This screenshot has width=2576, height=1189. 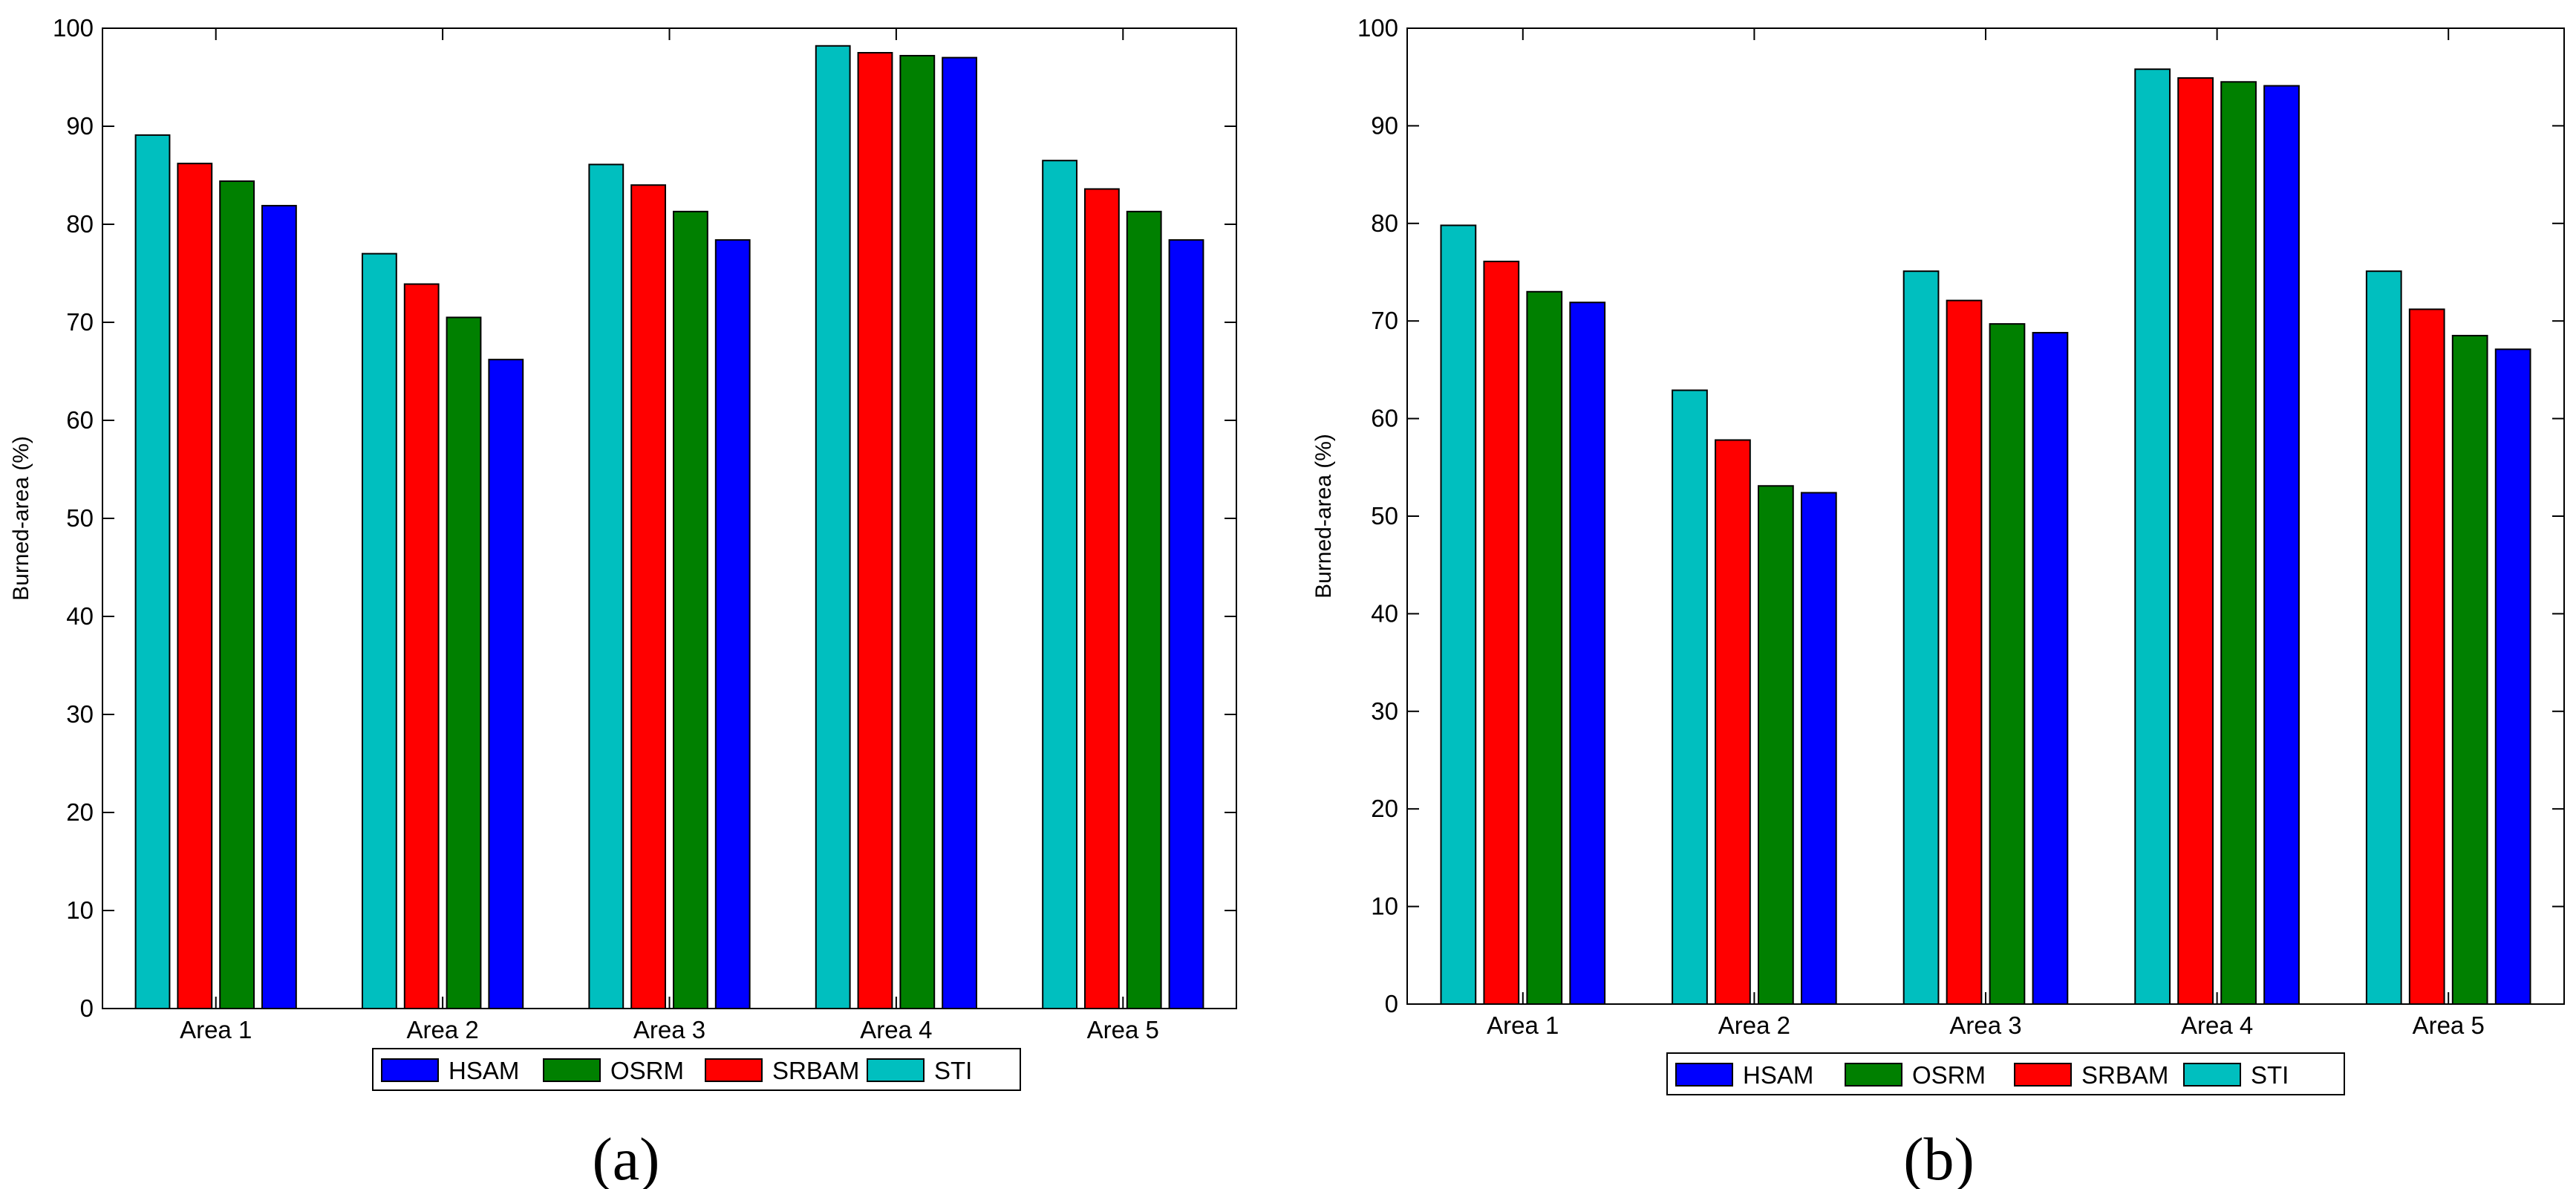 I want to click on panel-caption: (b), so click(x=1939, y=1157).